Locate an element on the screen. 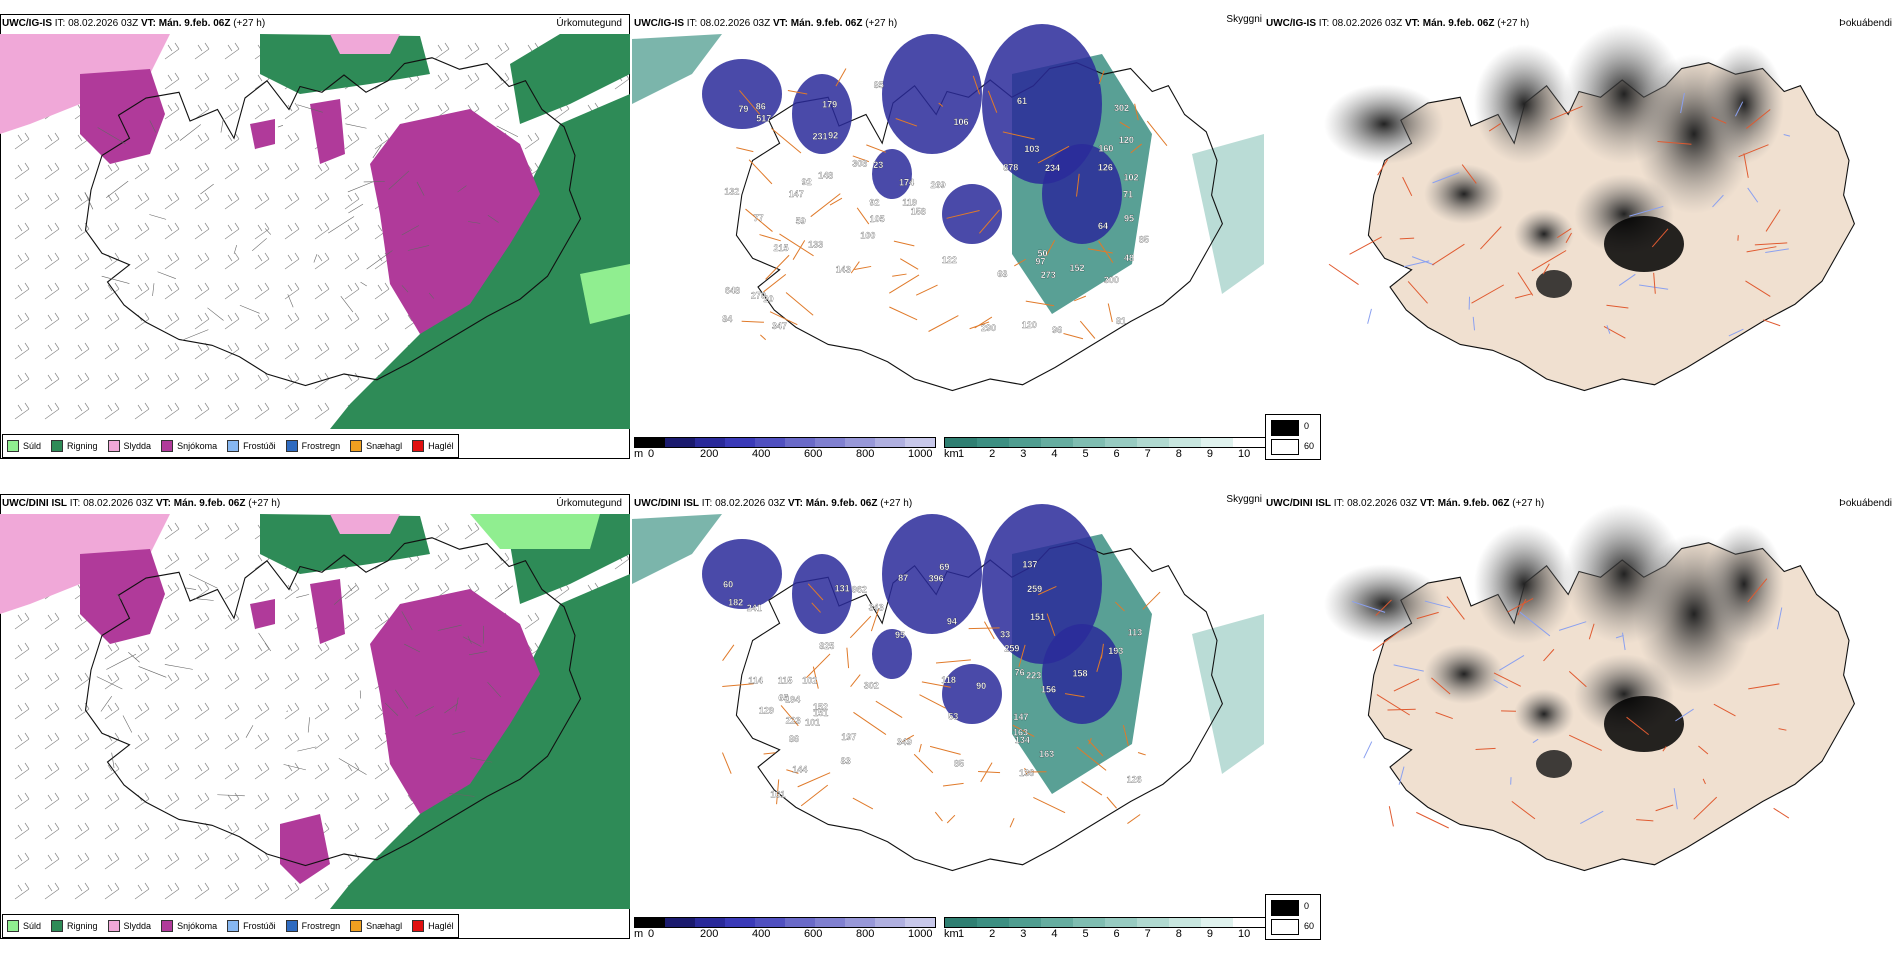 Image resolution: width=1900 pixels, height=964 pixels. colorbar-tick: 200 is located at coordinates (709, 454).